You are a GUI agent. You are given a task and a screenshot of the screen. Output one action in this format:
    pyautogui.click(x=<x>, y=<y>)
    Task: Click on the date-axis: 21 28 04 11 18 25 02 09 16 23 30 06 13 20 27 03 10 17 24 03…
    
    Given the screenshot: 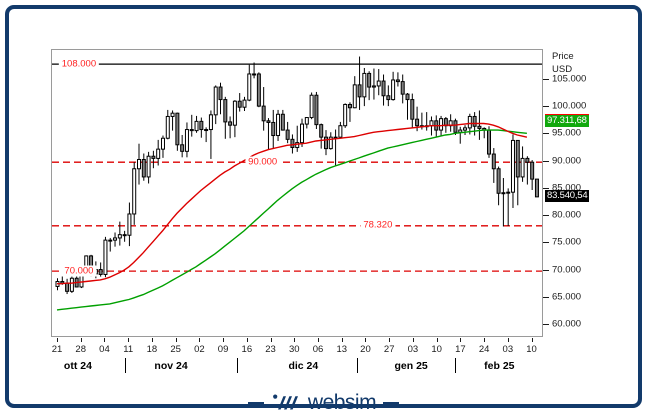 What is the action you would take?
    pyautogui.click(x=301, y=362)
    